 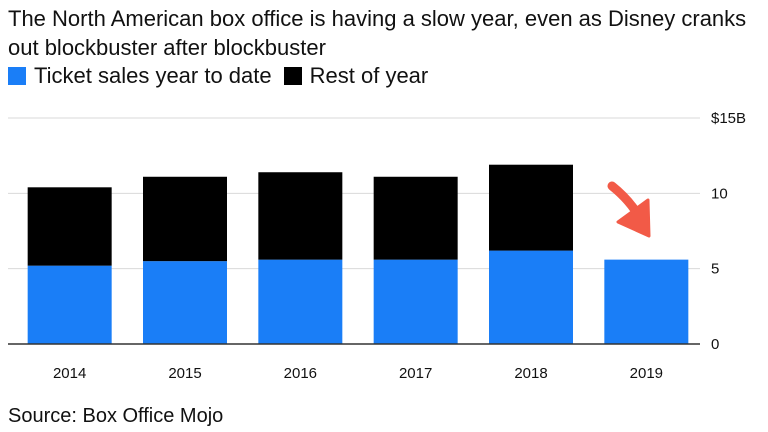 What do you see at coordinates (715, 269) in the screenshot?
I see `y-tick-label: 5` at bounding box center [715, 269].